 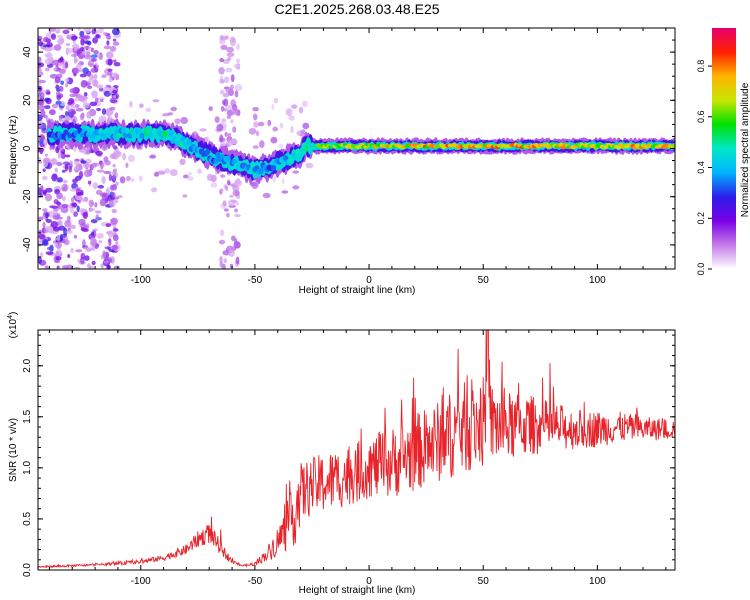 I want to click on y-tick-label: 0, so click(x=27, y=148).